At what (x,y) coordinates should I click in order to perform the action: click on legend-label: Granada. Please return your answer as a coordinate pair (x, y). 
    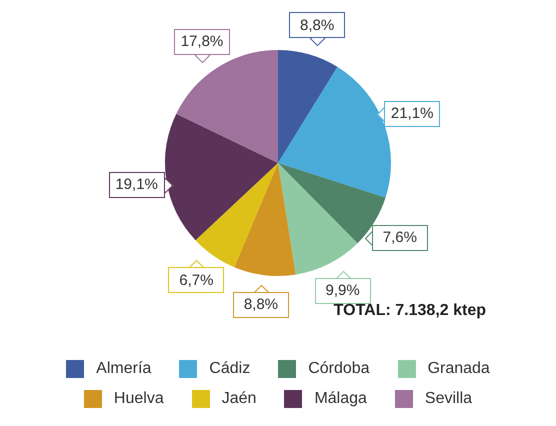
    Looking at the image, I should click on (459, 369).